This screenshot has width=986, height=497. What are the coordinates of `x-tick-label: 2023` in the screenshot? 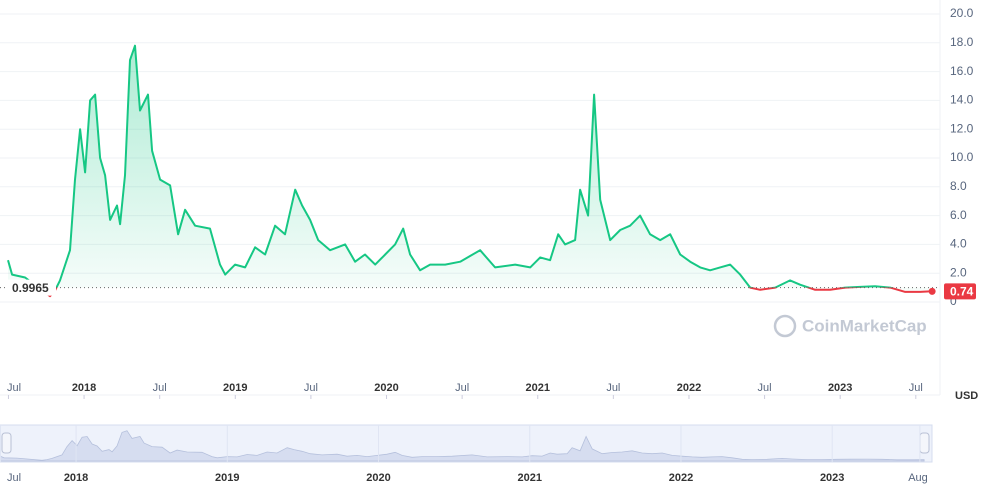 It's located at (840, 388).